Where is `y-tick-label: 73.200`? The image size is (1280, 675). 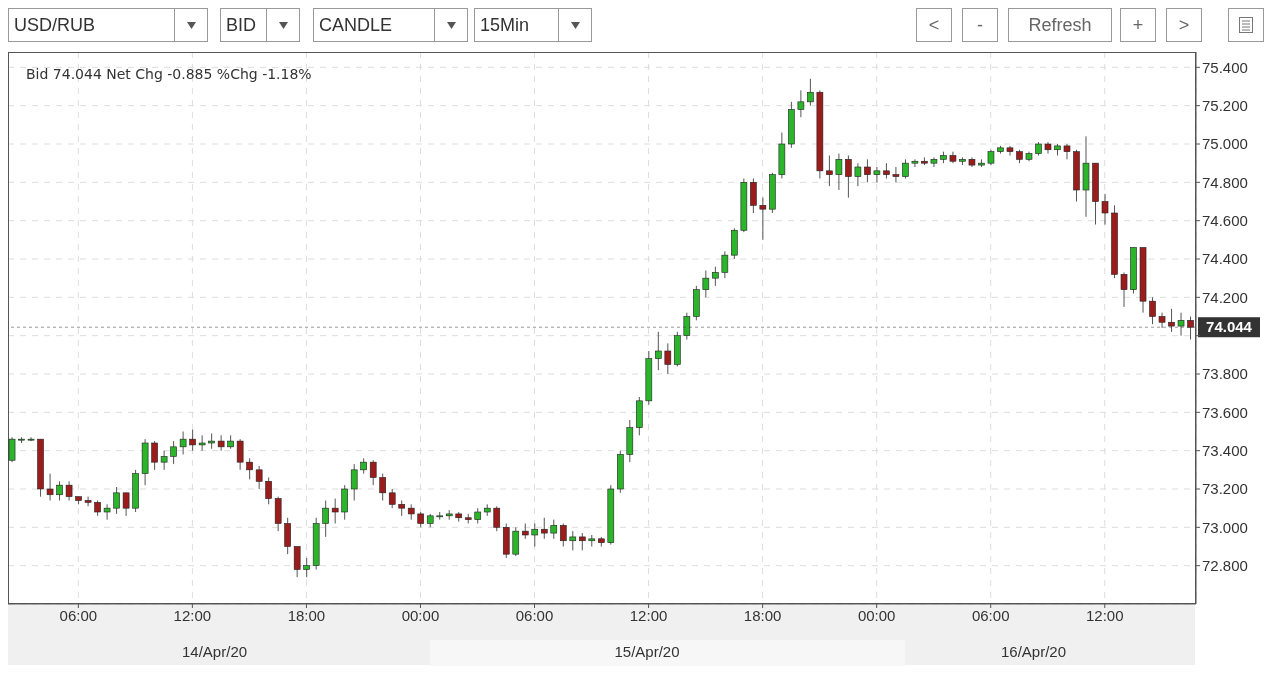
y-tick-label: 73.200 is located at coordinates (1225, 489).